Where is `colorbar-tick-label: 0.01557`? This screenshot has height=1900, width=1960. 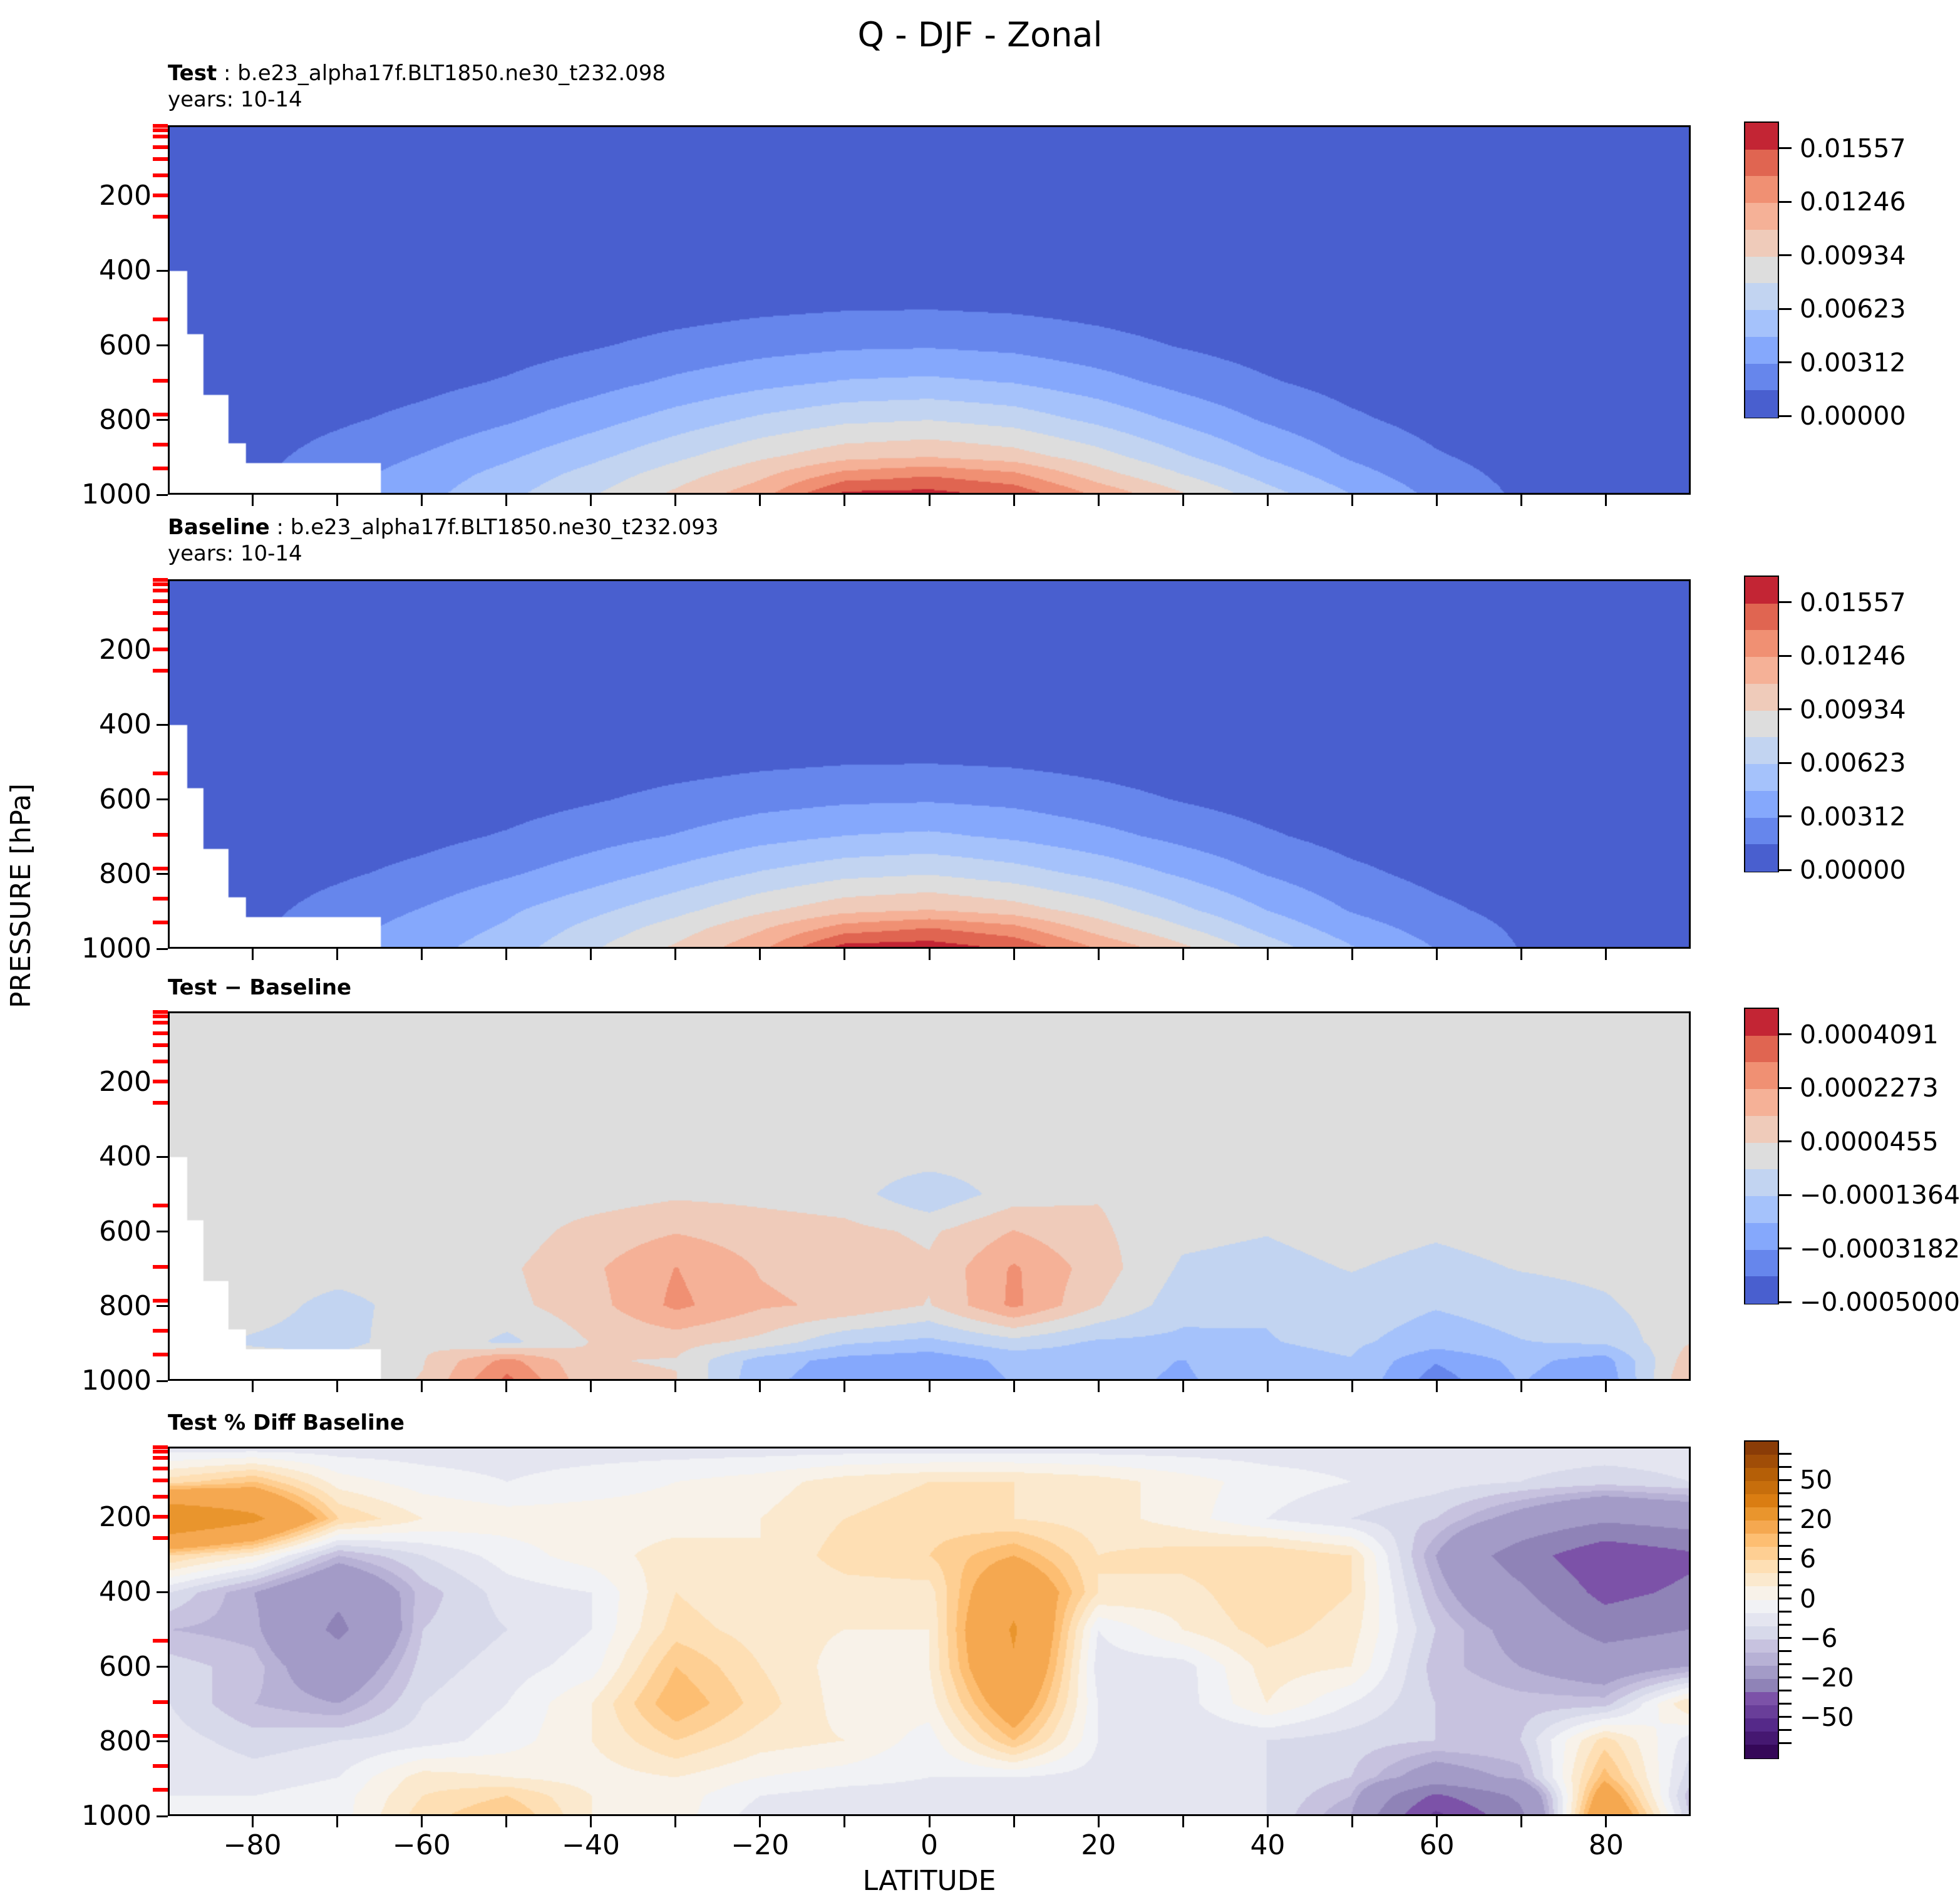 colorbar-tick-label: 0.01557 is located at coordinates (1853, 602).